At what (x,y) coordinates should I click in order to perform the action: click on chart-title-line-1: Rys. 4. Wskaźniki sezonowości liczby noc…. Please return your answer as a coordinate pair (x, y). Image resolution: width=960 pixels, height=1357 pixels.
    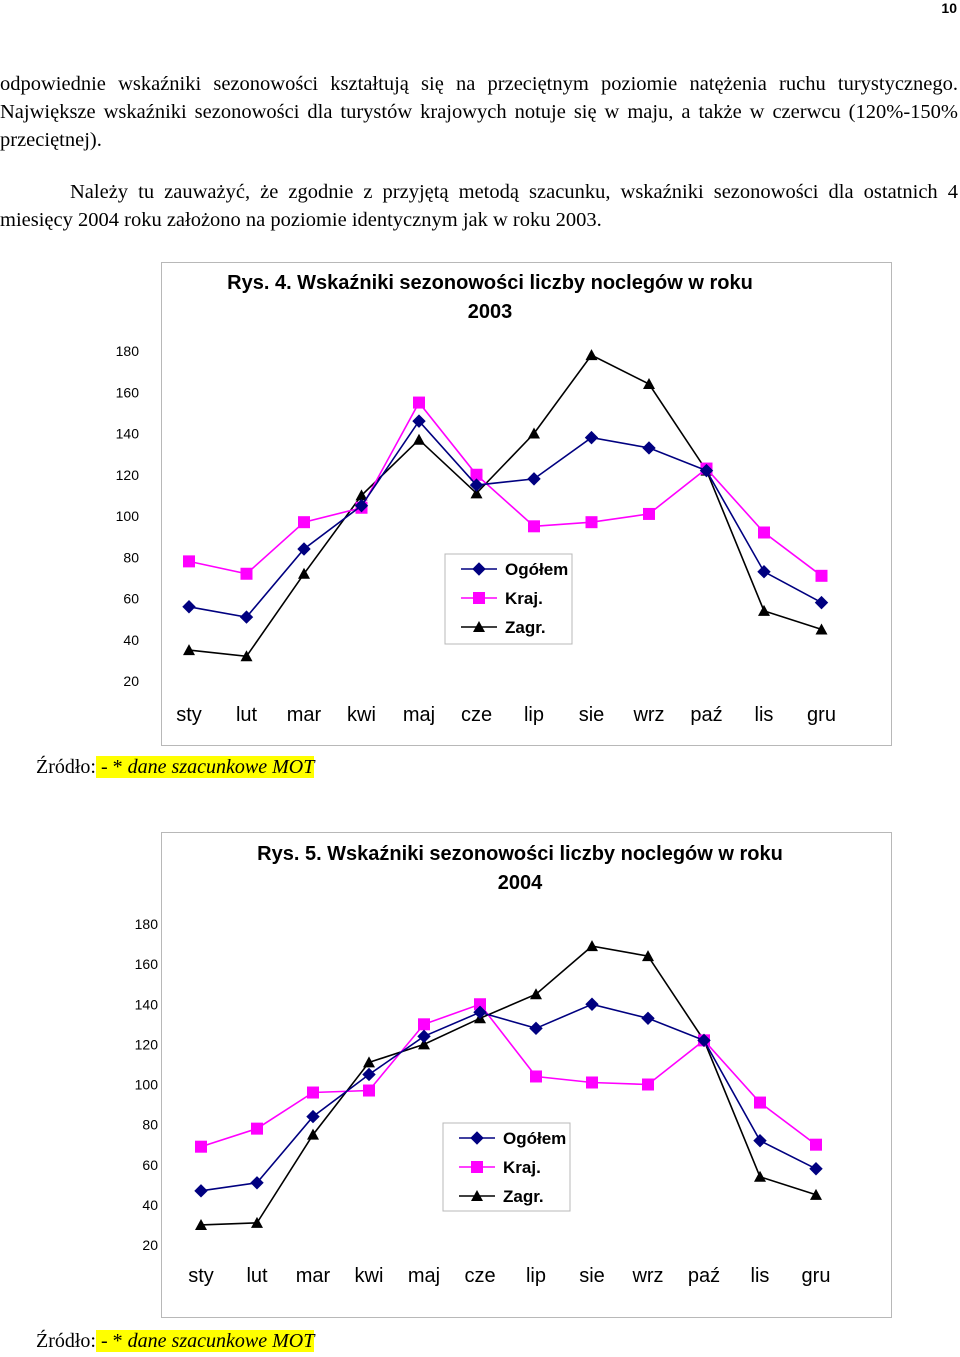
    Looking at the image, I should click on (490, 283).